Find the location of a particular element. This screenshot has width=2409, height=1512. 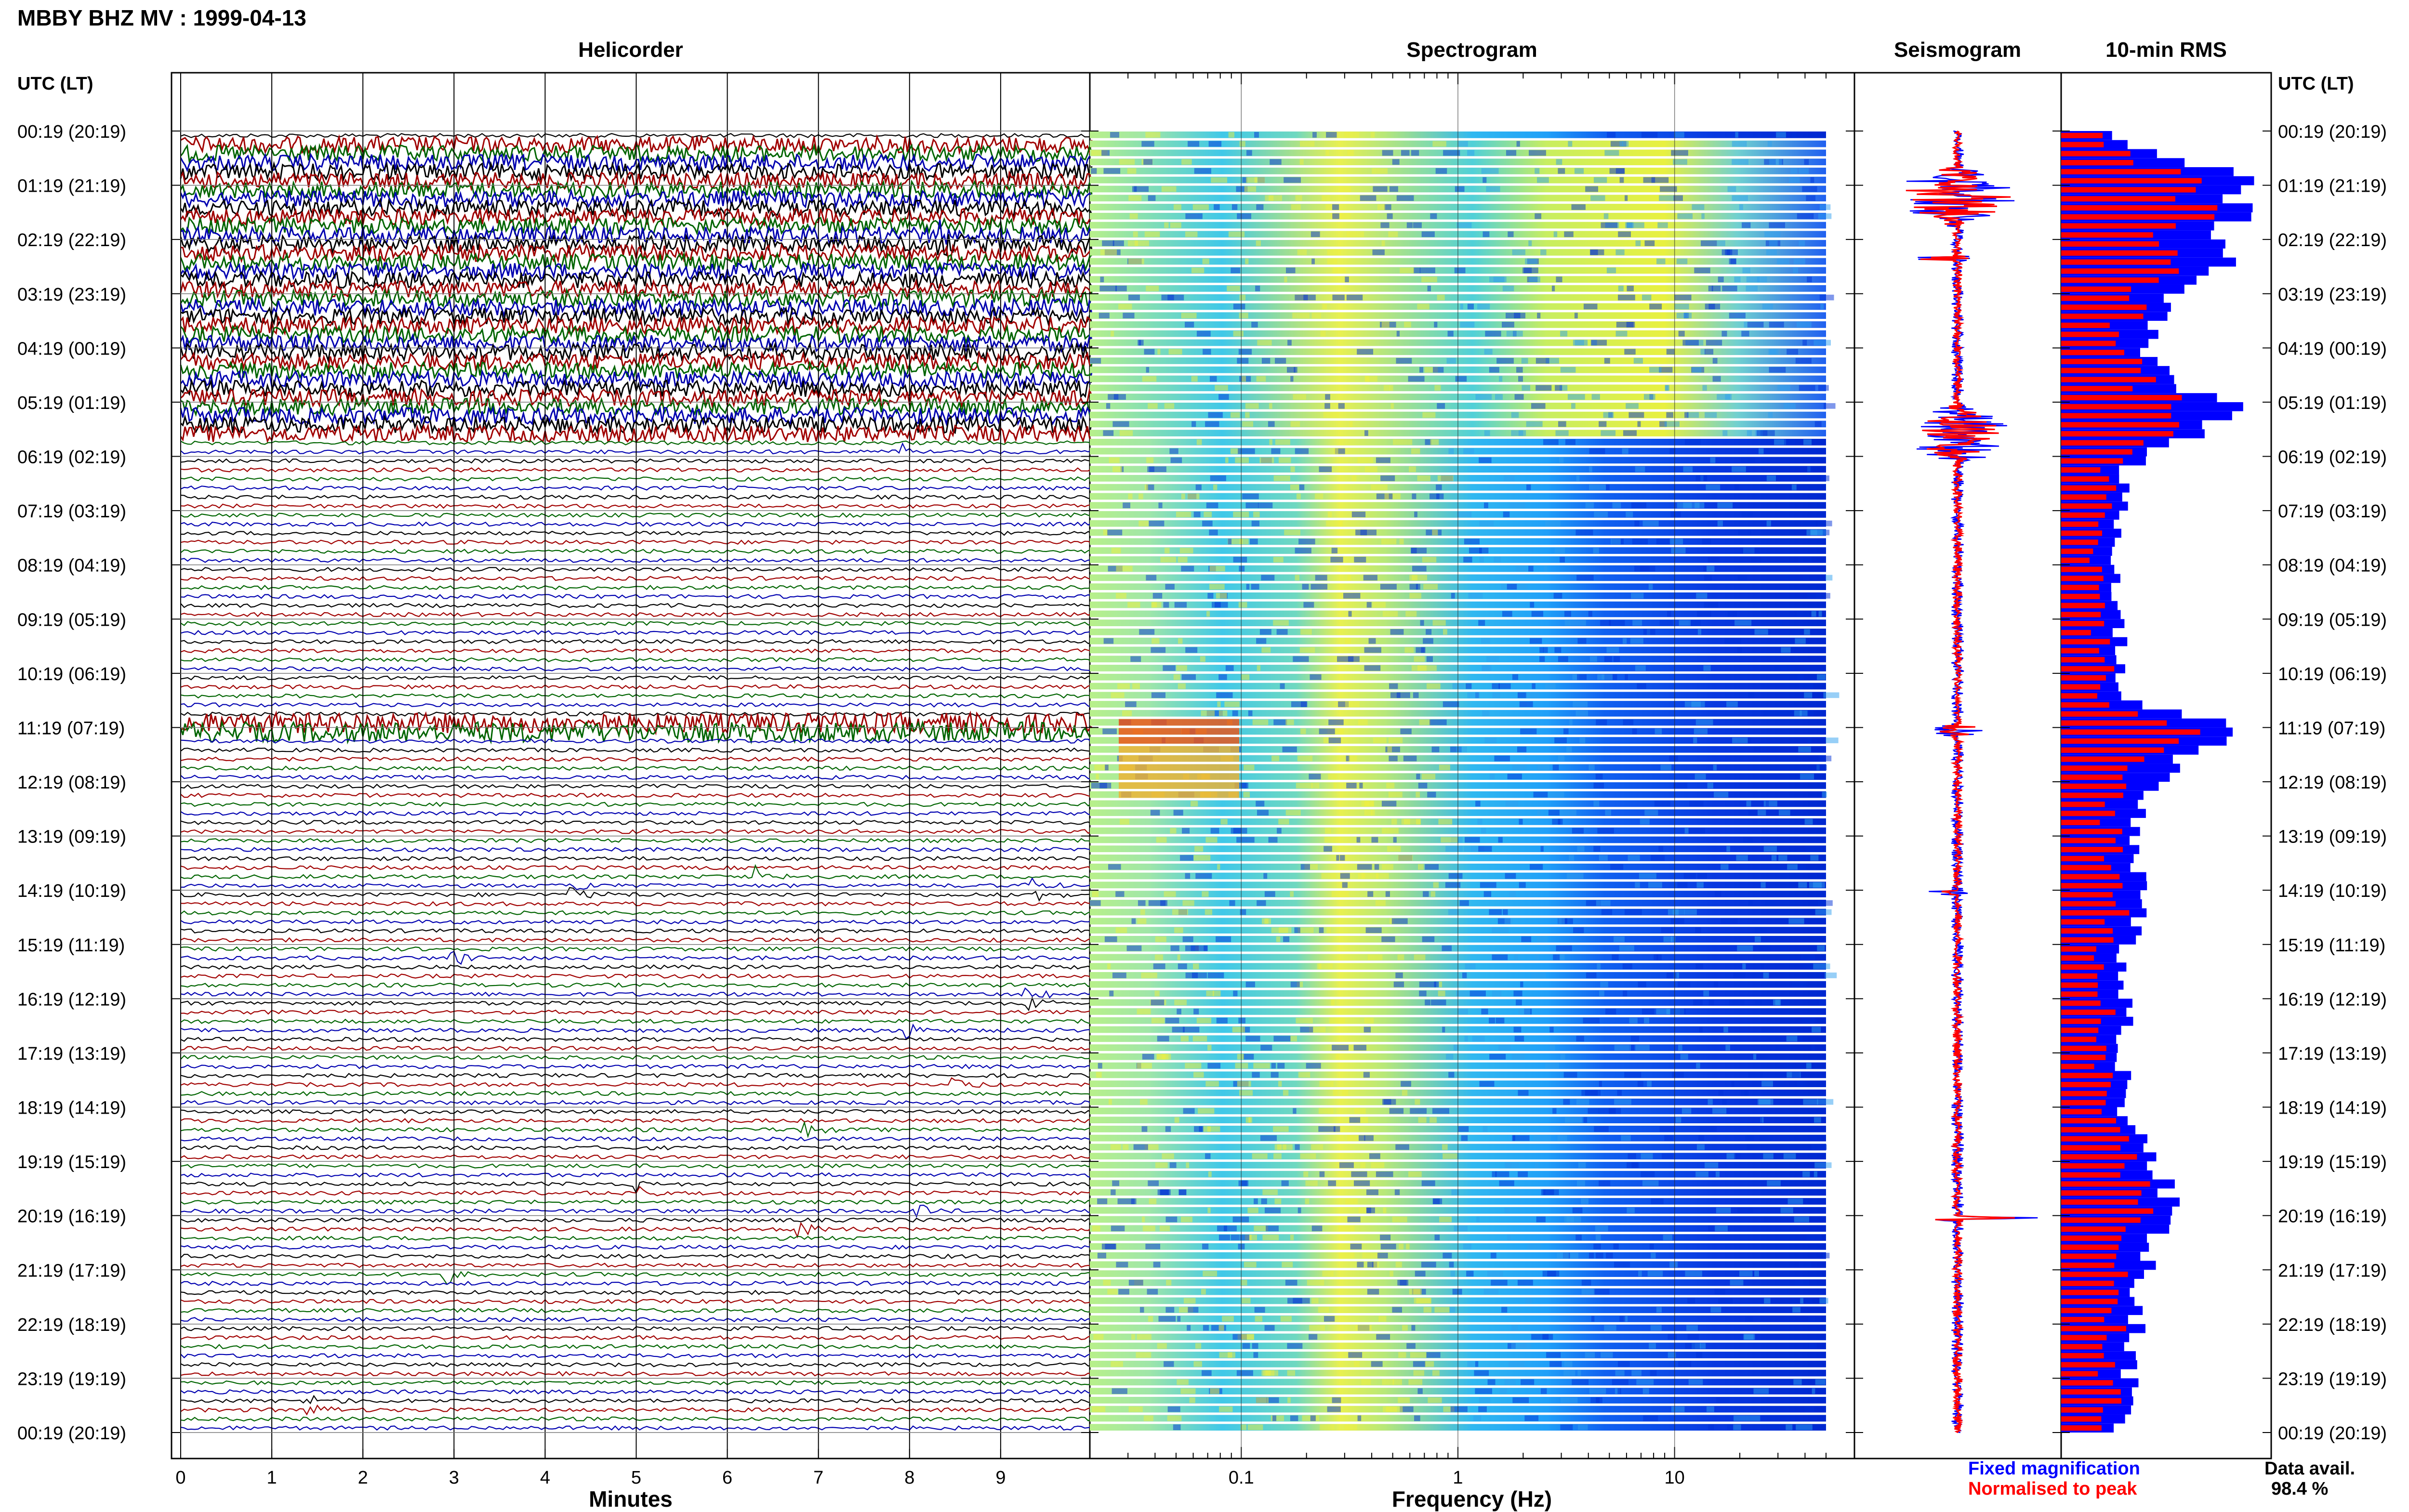

y-tick-label-left: 02:19 (22:19) is located at coordinates (71, 240).